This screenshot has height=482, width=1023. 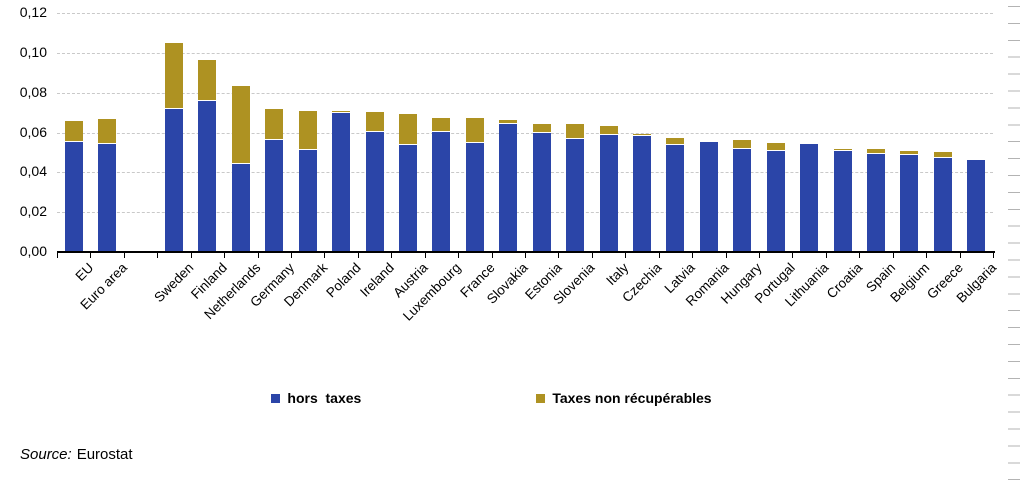 I want to click on bar-italy, so click(x=608, y=188).